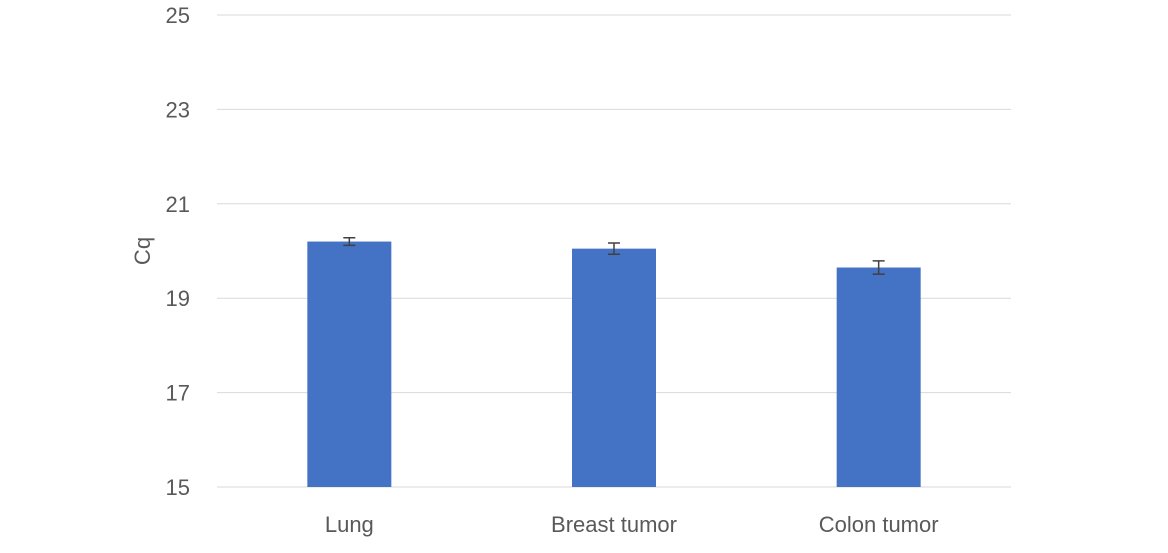  I want to click on bar-breast-tumor, so click(614, 367).